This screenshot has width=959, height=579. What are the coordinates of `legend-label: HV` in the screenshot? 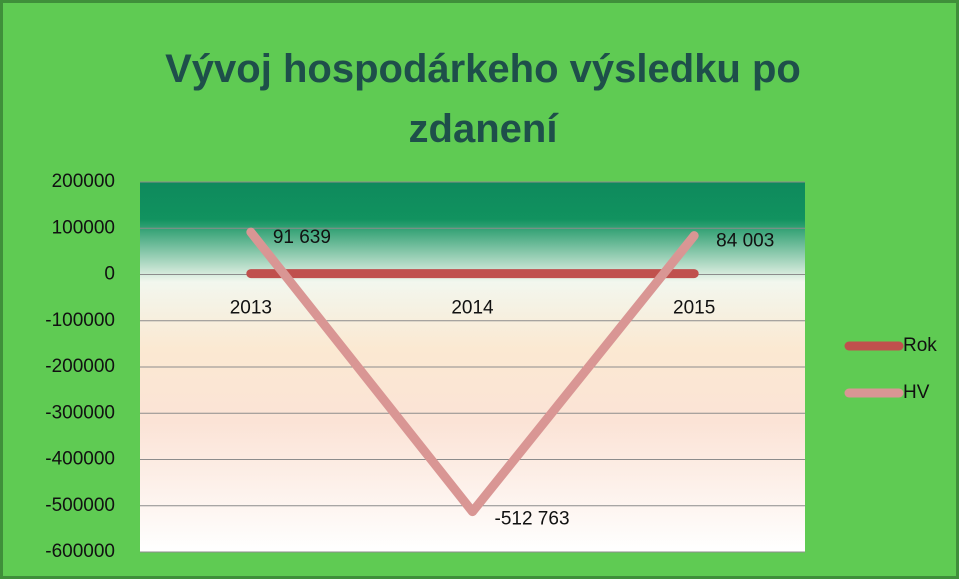 It's located at (916, 392).